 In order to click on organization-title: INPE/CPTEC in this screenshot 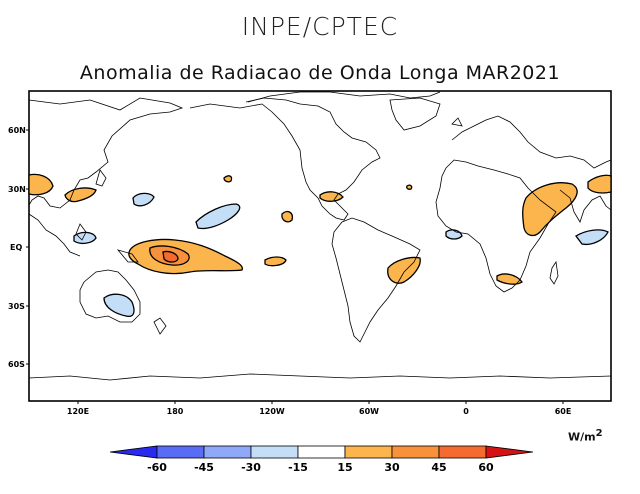, I will do `click(320, 26)`.